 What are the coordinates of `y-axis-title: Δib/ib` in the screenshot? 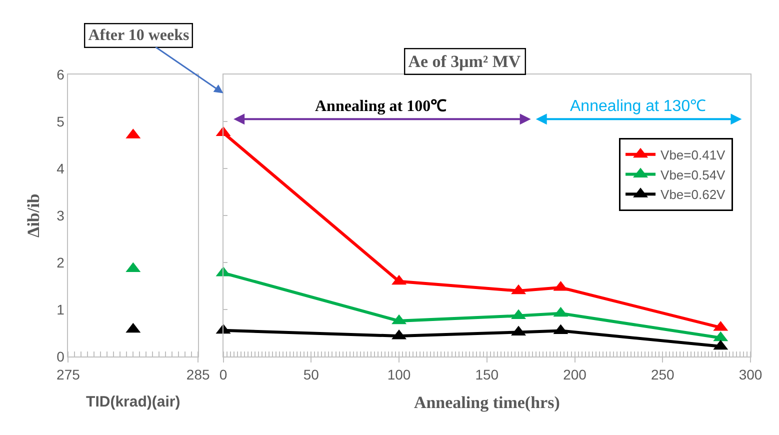 It's located at (34, 216).